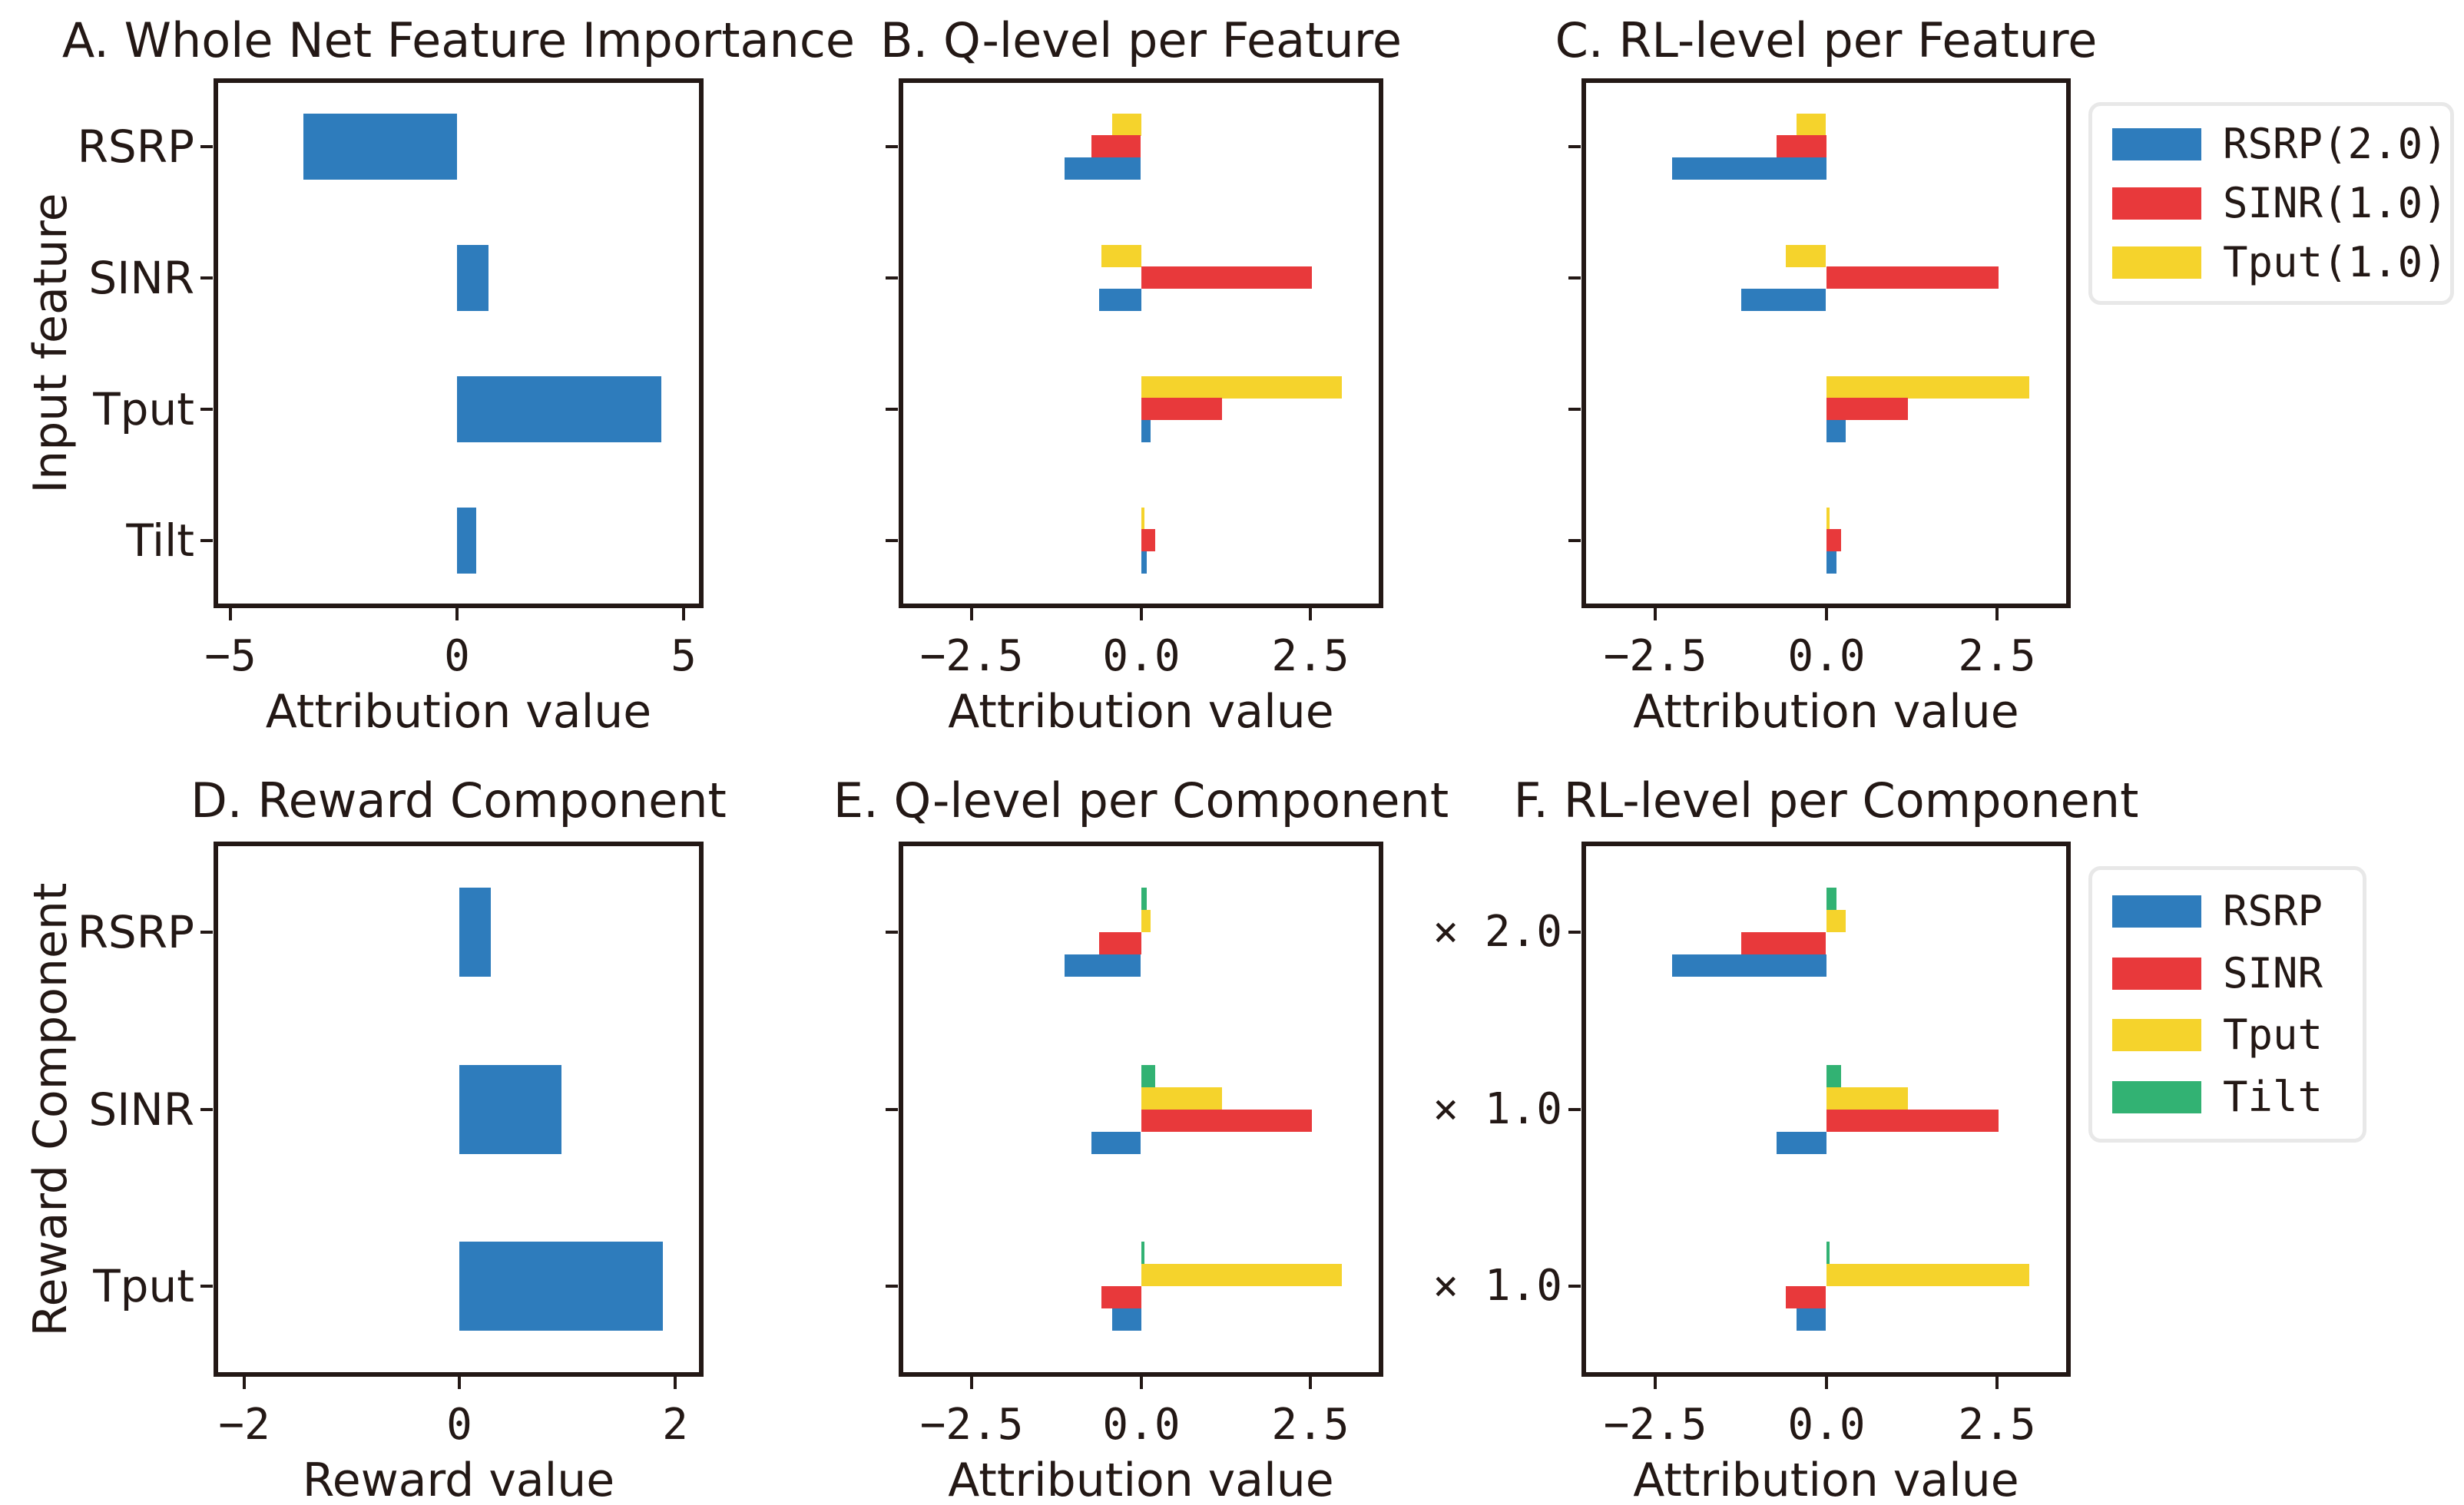 This screenshot has height=1505, width=2464. I want to click on legend-item-tilt: Tilt, so click(2237, 1098).